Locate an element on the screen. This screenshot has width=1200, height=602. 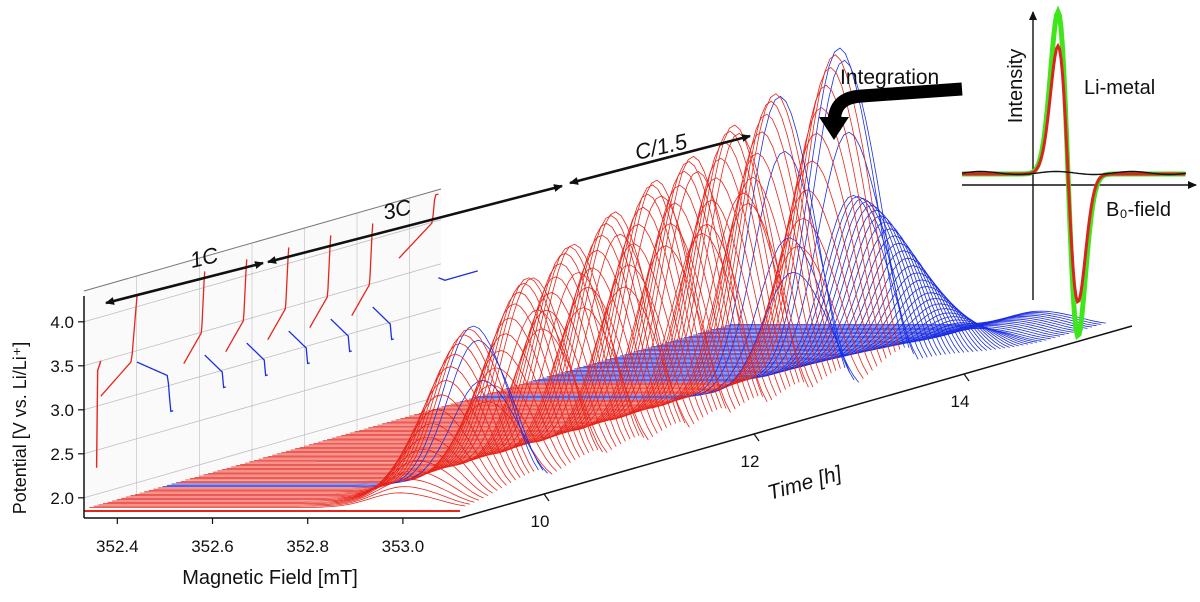
potential-tick-label: 3.0 is located at coordinates (62, 410).